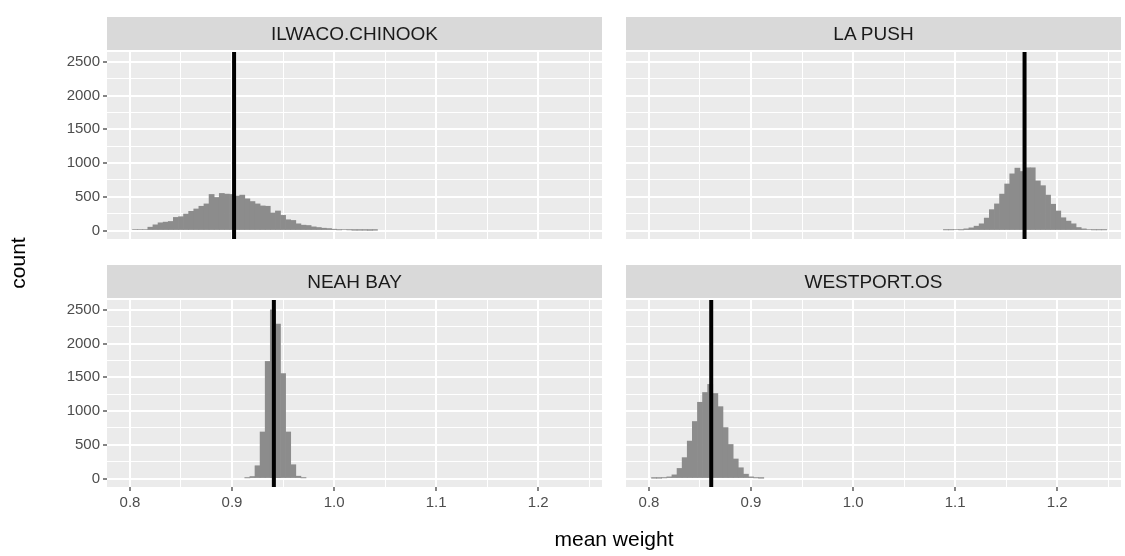 This screenshot has width=1125, height=556. What do you see at coordinates (18, 263) in the screenshot?
I see `y-axis-title: count` at bounding box center [18, 263].